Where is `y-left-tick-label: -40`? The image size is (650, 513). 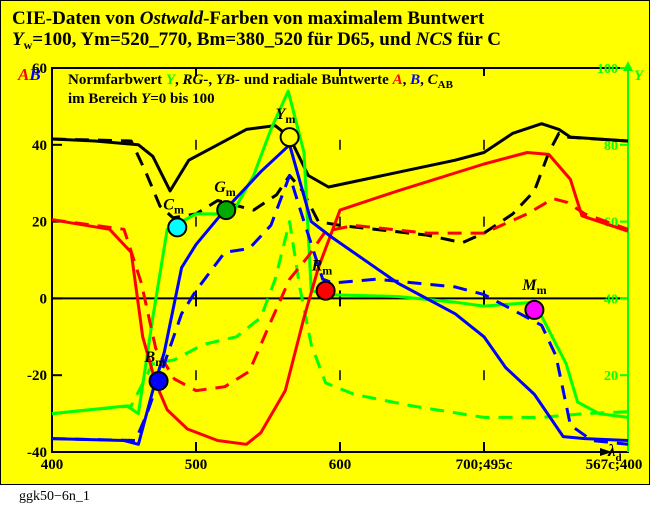
y-left-tick-label: -40 is located at coordinates (37, 453).